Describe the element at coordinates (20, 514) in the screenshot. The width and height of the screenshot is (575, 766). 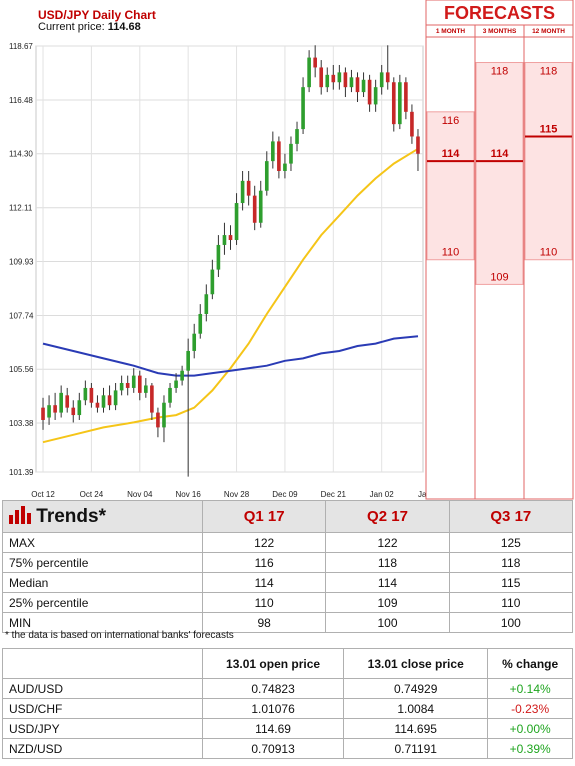
I see `bar-chart-icon` at that location.